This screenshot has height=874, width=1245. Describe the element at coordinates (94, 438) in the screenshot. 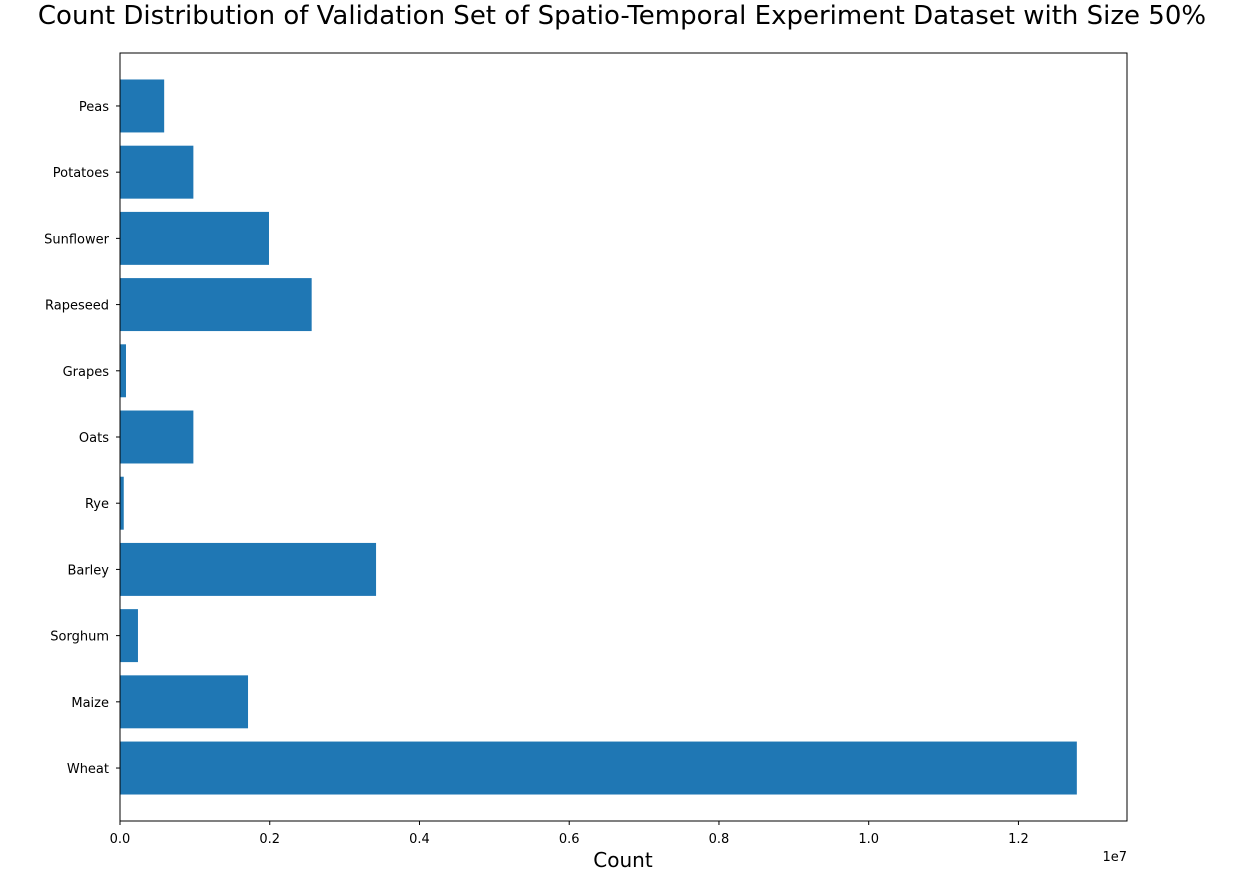

I see `y-tick-label-oats: Oats` at that location.